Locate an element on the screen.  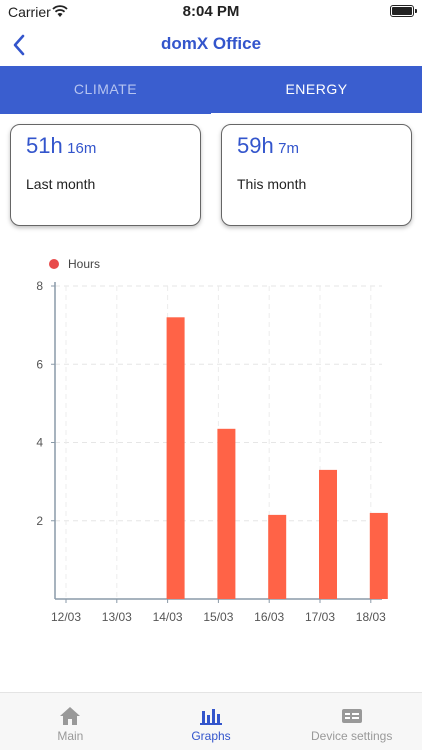
this-month-card: 59h 7m This month is located at coordinates (316, 175).